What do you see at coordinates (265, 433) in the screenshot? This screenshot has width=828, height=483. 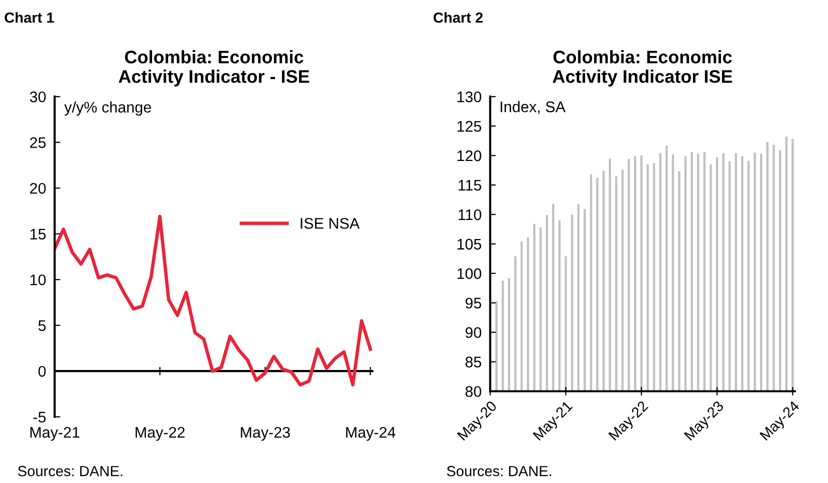 I see `x-tick-label: May-23` at bounding box center [265, 433].